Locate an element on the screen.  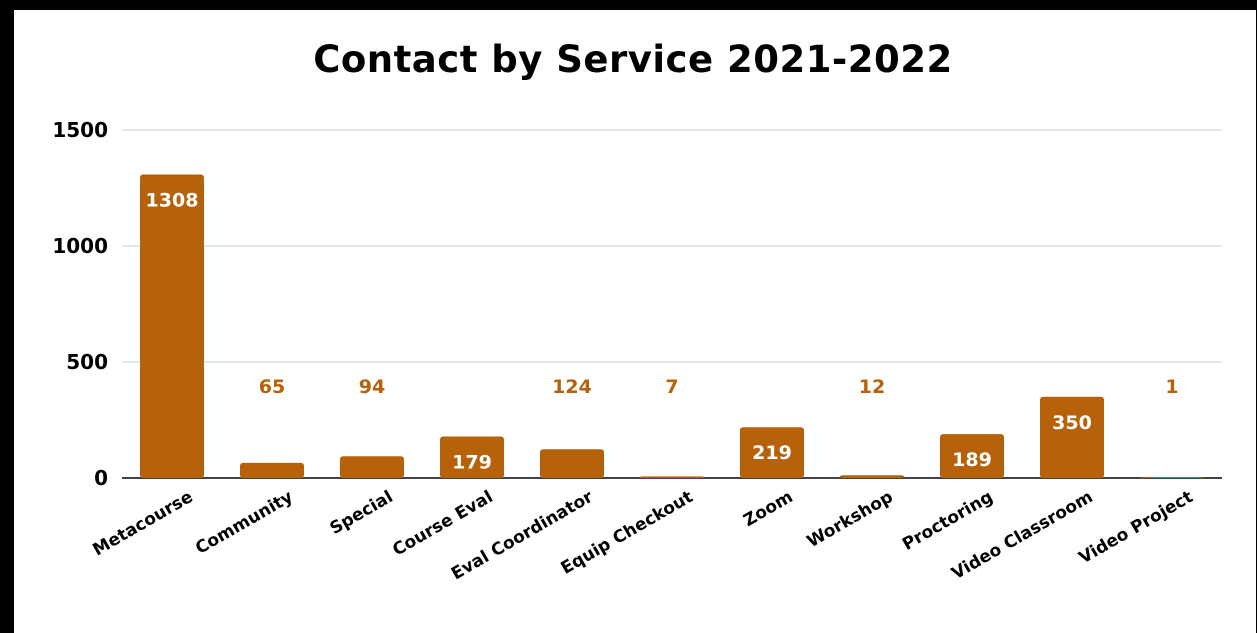
data-label: 179 is located at coordinates (472, 462).